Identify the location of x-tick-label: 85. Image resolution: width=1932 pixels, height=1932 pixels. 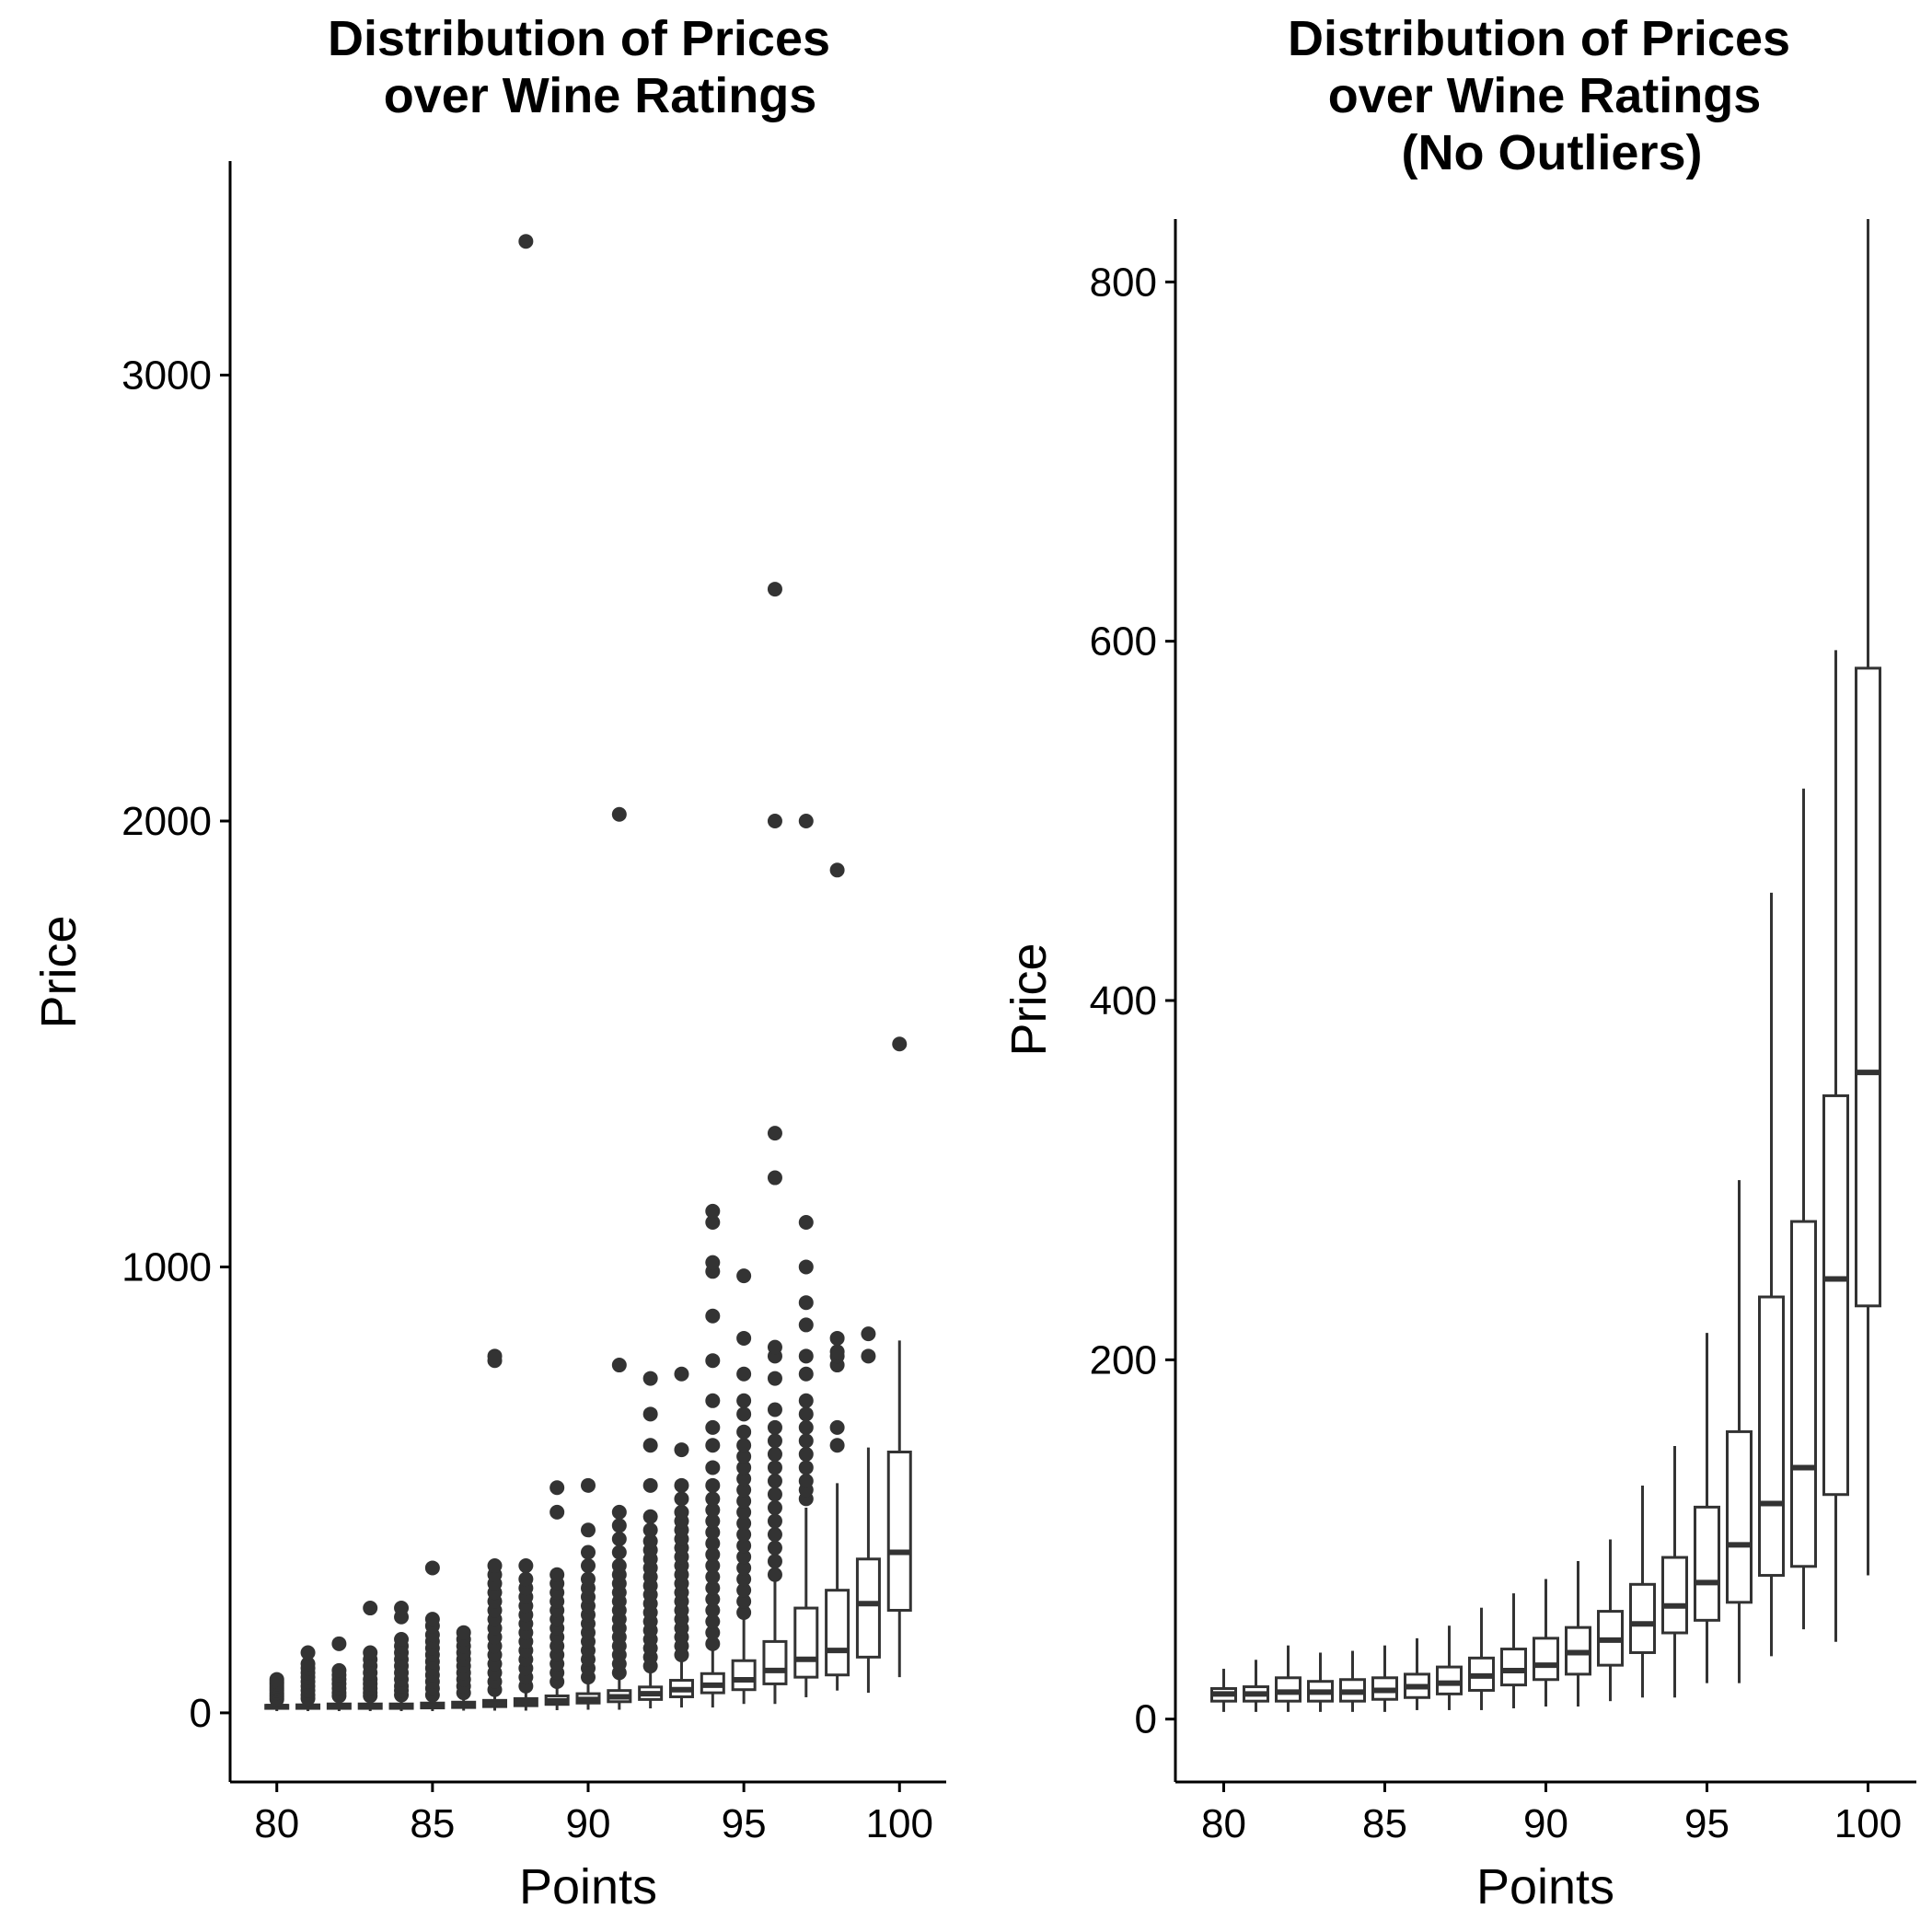
(1385, 1824).